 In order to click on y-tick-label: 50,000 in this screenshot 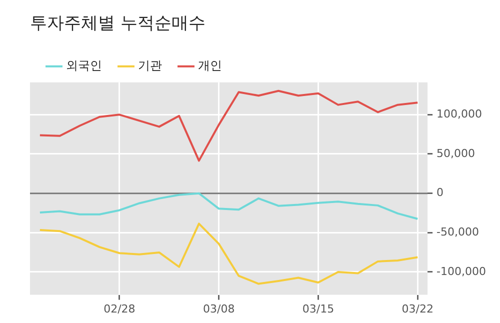, I will do `click(456, 153)`.